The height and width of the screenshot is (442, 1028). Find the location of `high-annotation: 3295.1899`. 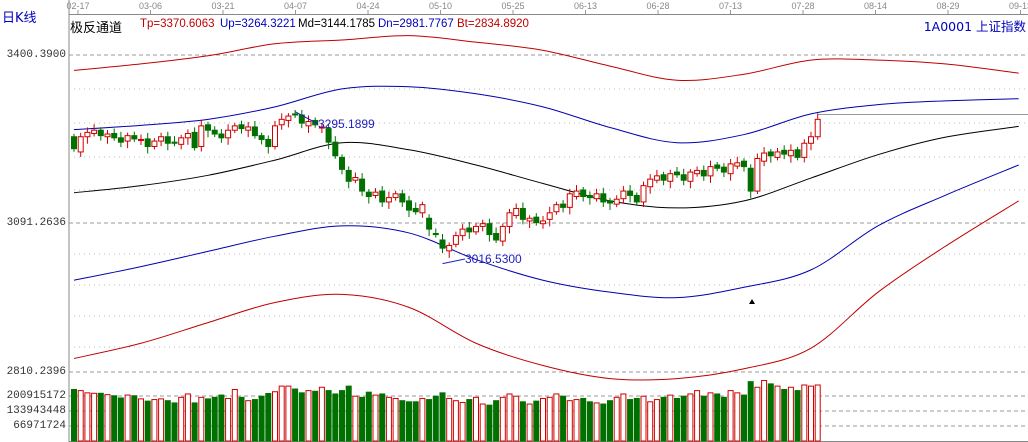

high-annotation: 3295.1899 is located at coordinates (346, 124).